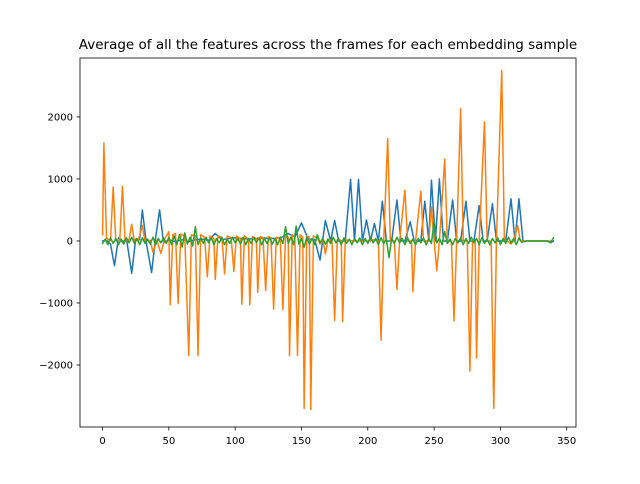  I want to click on x-tick-label: 150, so click(301, 441).